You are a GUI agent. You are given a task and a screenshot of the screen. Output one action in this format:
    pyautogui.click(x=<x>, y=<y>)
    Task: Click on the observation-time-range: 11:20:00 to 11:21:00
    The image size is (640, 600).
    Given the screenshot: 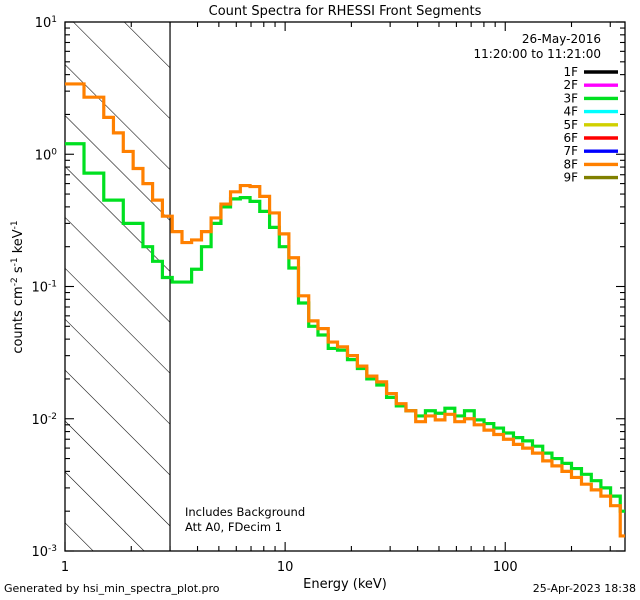 What is the action you would take?
    pyautogui.click(x=537, y=54)
    